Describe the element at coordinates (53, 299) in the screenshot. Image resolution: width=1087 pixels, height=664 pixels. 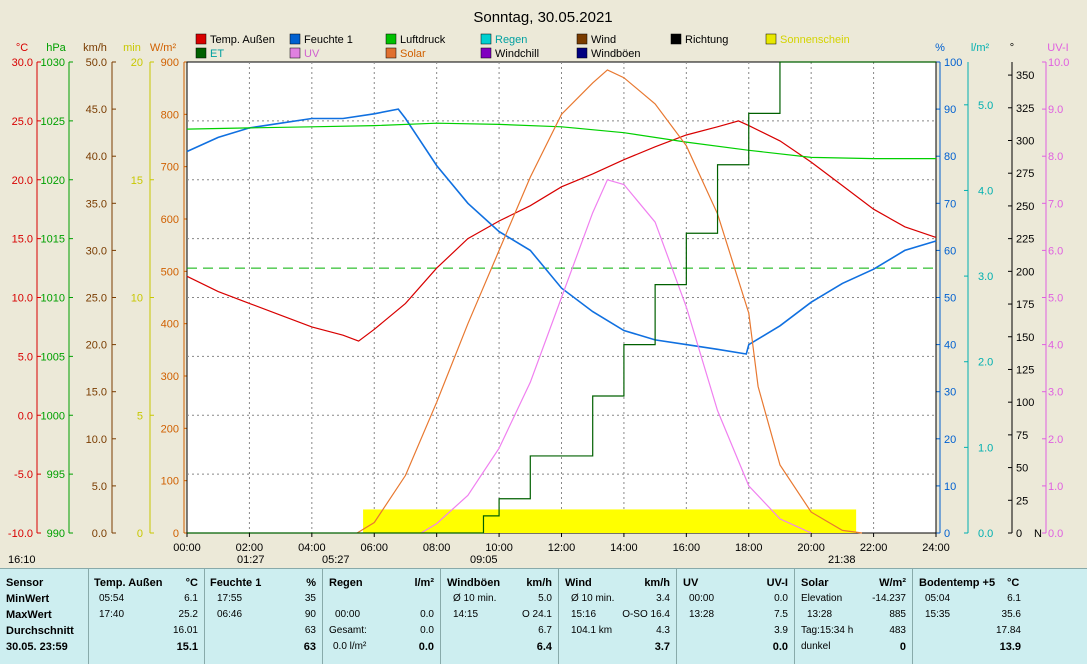
I see `axis-tick-label: 1010` at that location.